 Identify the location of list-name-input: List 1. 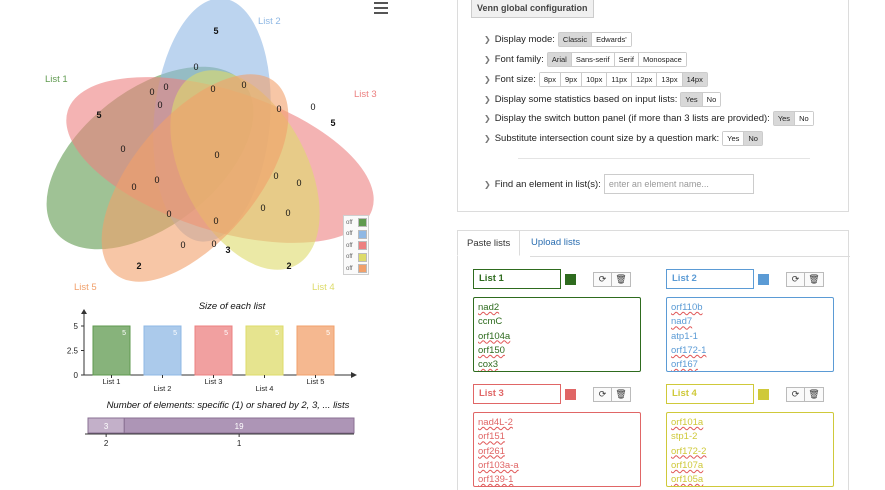
(517, 279).